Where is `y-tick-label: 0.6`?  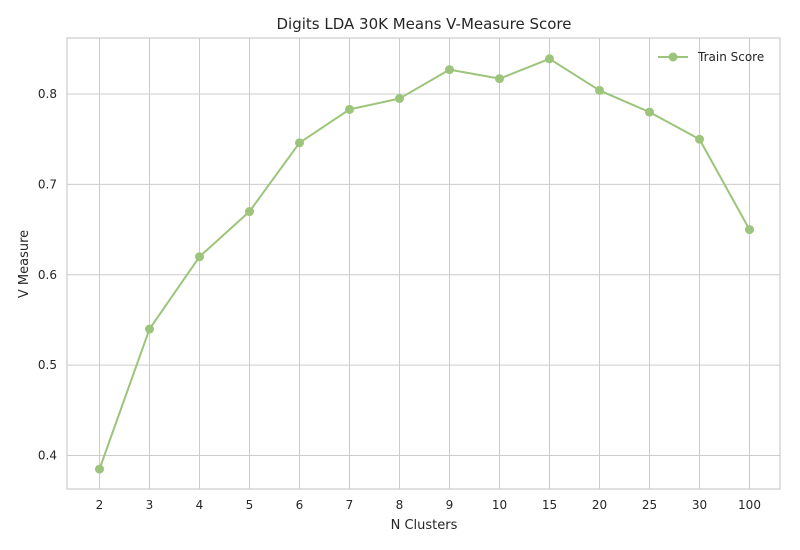
y-tick-label: 0.6 is located at coordinates (47, 275).